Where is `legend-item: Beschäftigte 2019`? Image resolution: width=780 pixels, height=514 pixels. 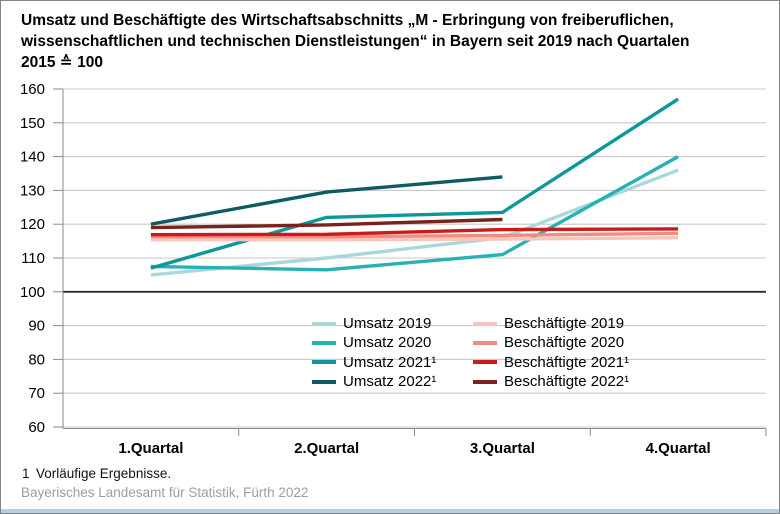 legend-item: Beschäftigte 2019 is located at coordinates (551, 323).